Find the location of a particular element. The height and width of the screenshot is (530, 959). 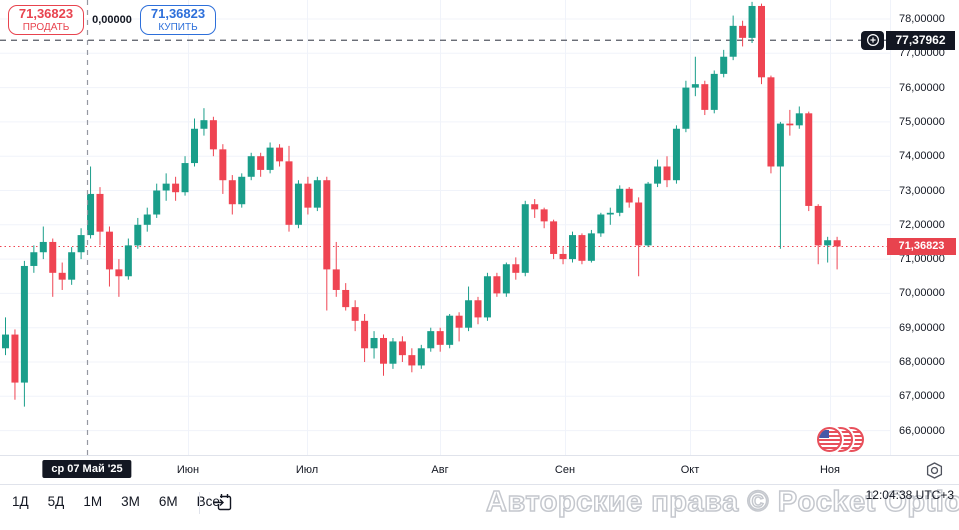

range-button-все: Все is located at coordinates (208, 501).